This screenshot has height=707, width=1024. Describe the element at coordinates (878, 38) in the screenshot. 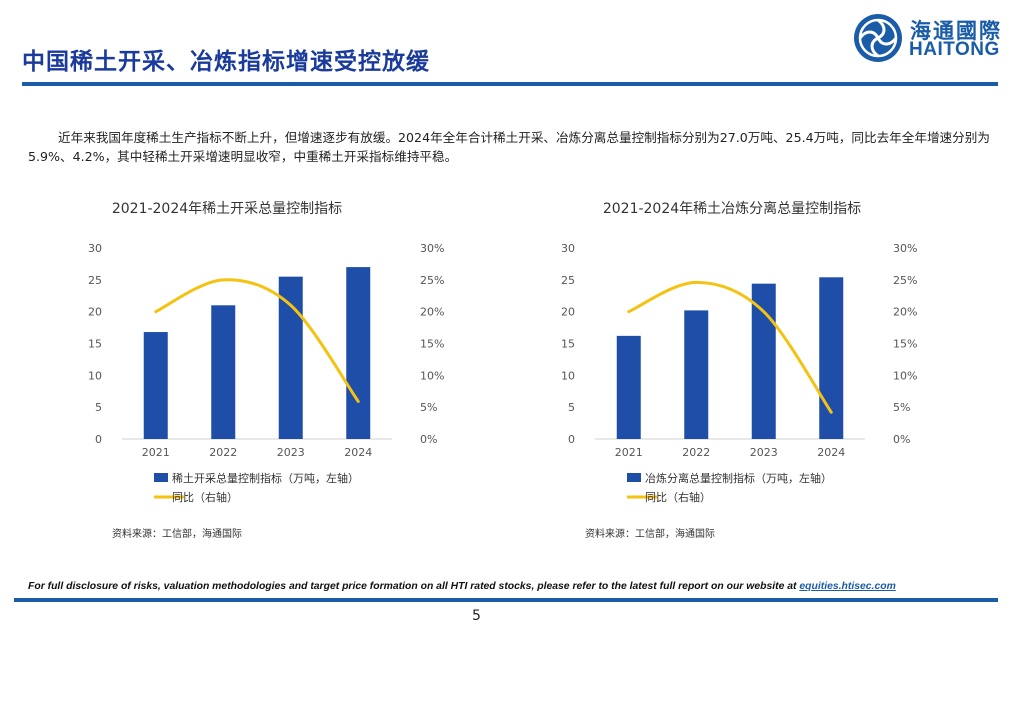

I see `haitong-emblem-icon` at that location.